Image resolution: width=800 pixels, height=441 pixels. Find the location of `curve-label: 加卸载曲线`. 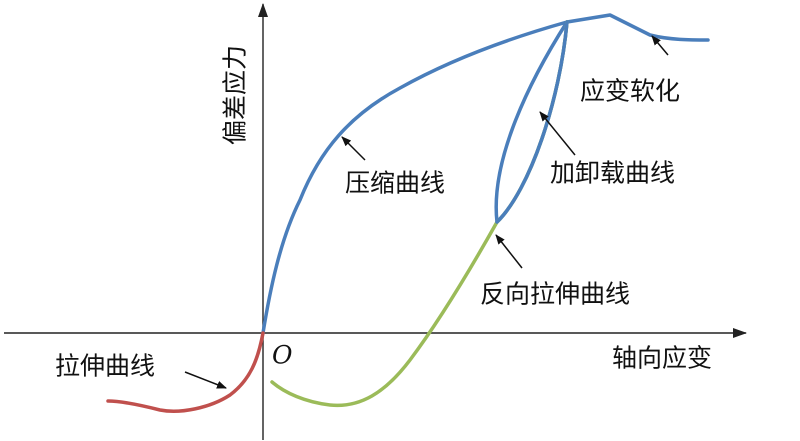

curve-label: 加卸载曲线 is located at coordinates (612, 173).